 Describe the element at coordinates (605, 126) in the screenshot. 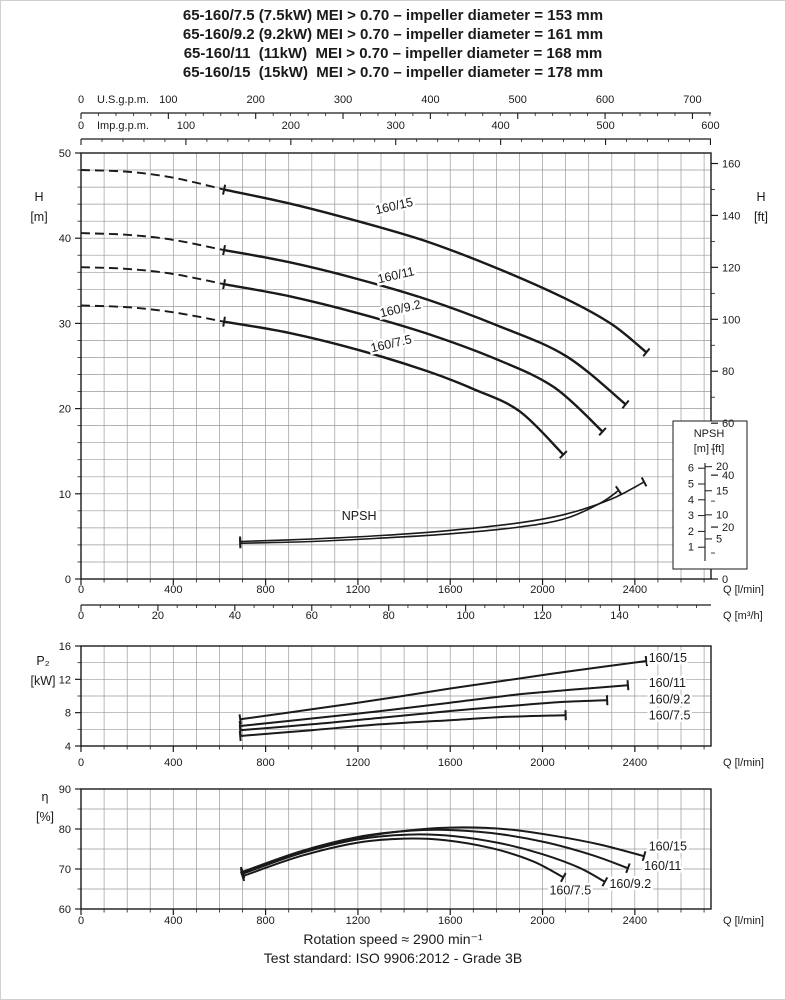

I see `svg-text: 500` at that location.